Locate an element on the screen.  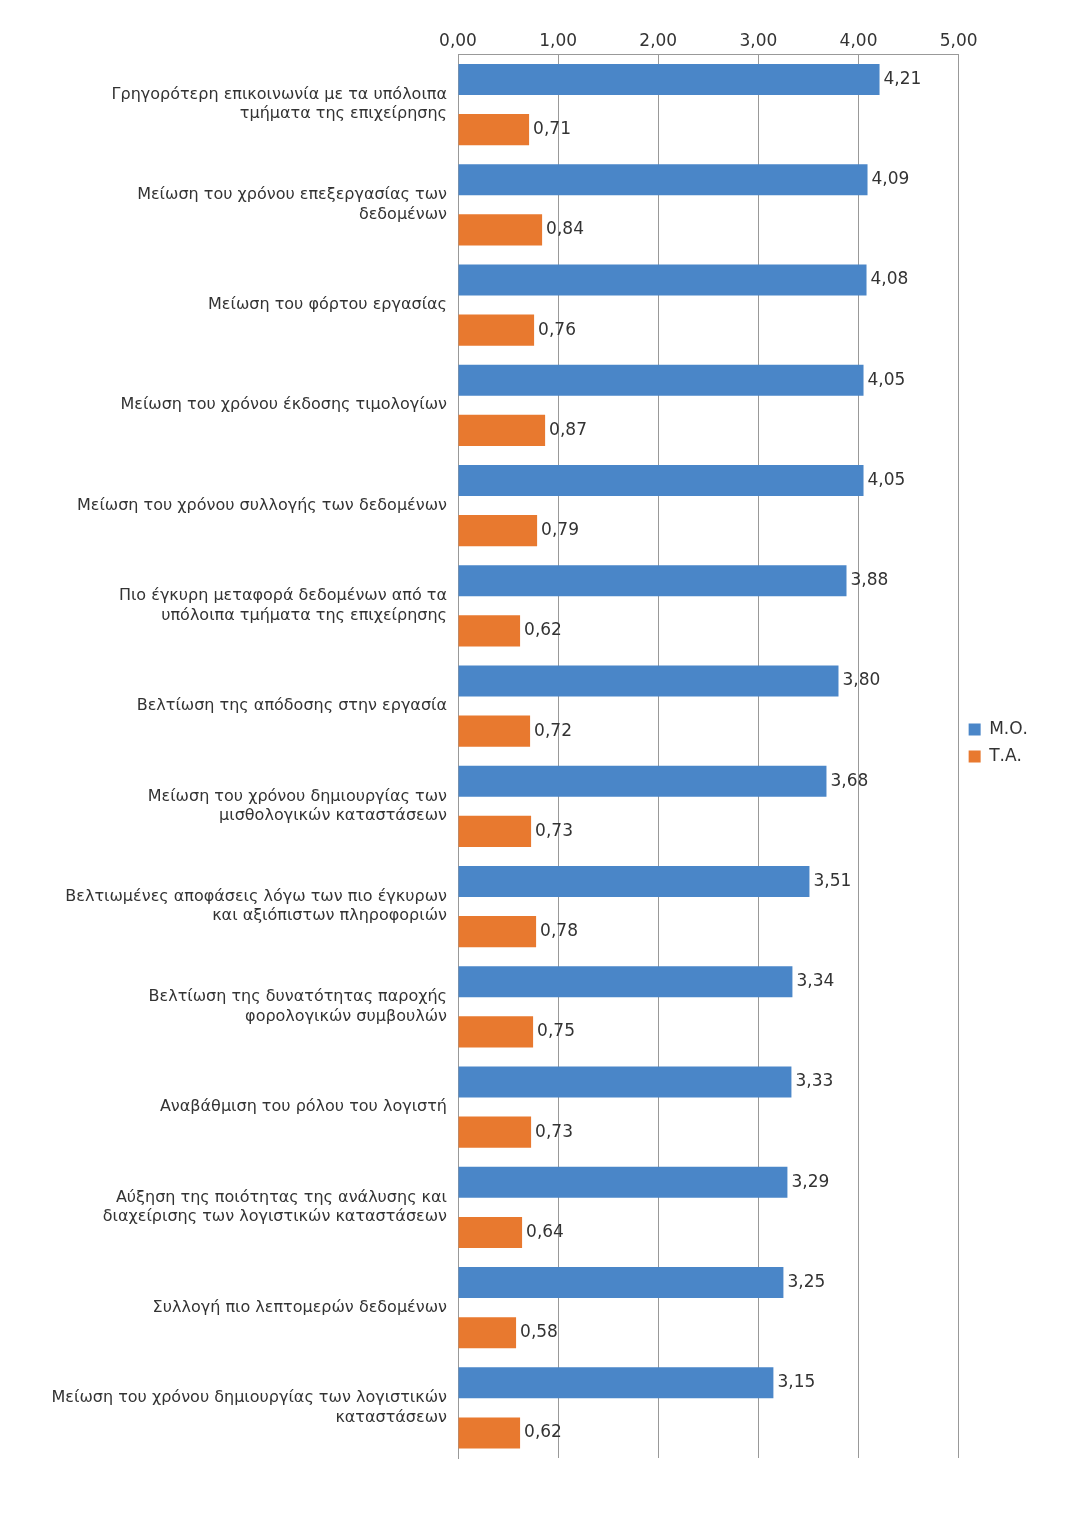
data-label: 3,33 is located at coordinates (814, 1080).